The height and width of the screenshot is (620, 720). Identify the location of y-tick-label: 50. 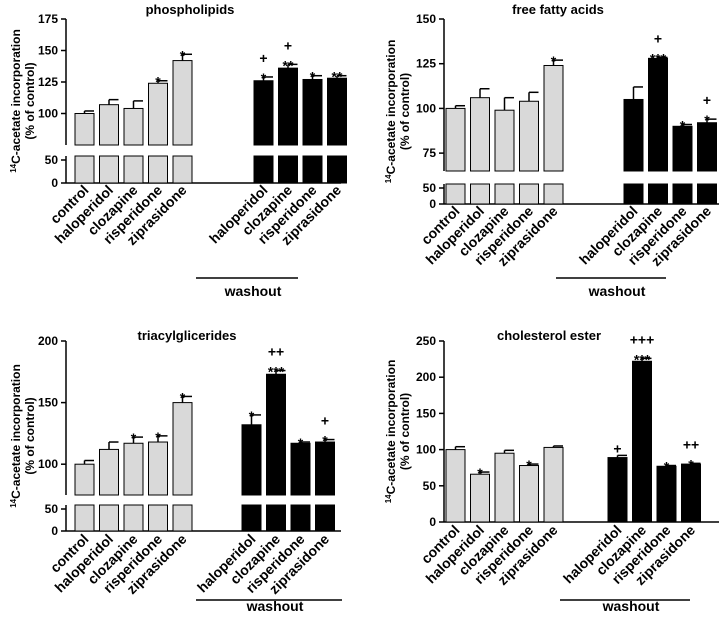
(430, 486).